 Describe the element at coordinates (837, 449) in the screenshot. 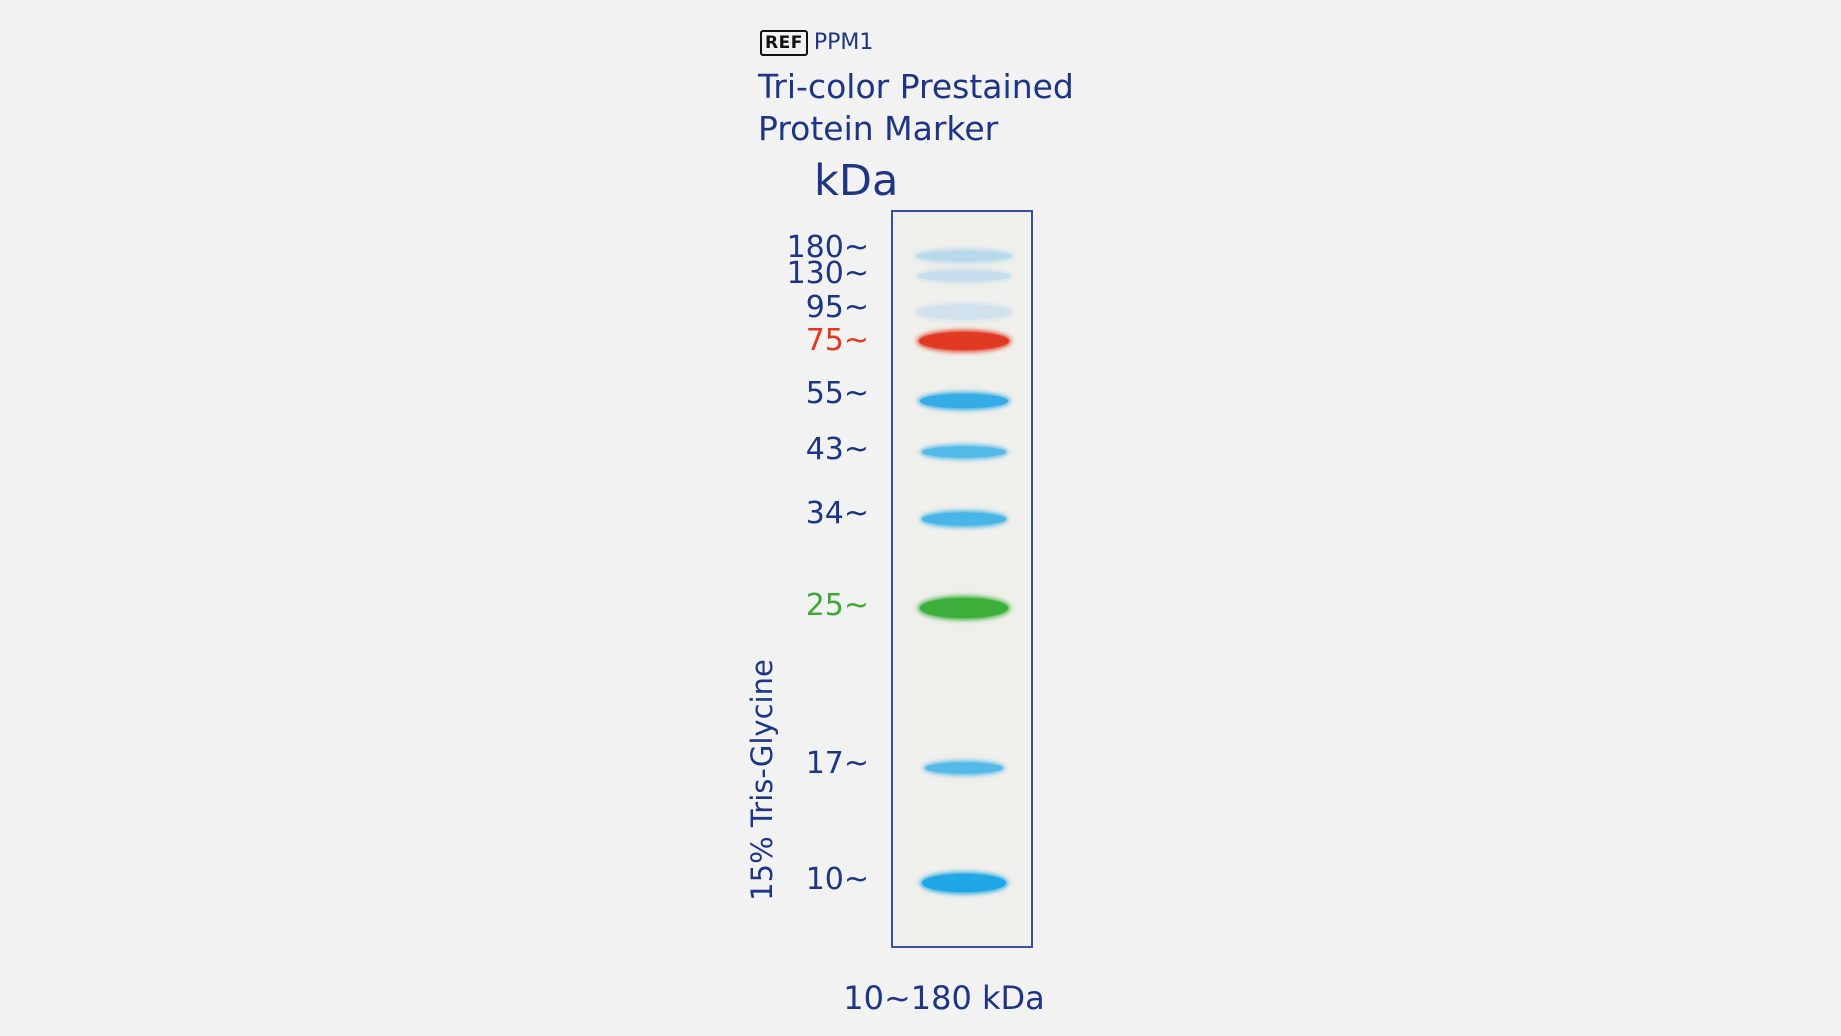

I see `band-label-43: 43~` at that location.